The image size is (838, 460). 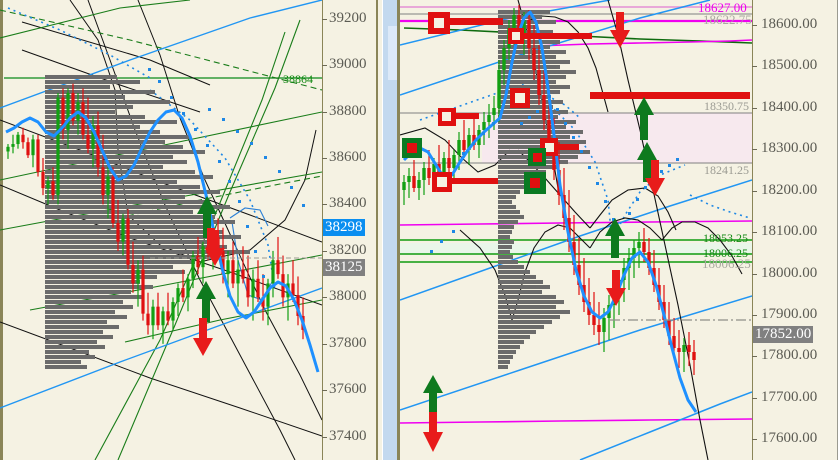 What do you see at coordinates (789, 107) in the screenshot?
I see `axis-tick-label: 18400.00` at bounding box center [789, 107].